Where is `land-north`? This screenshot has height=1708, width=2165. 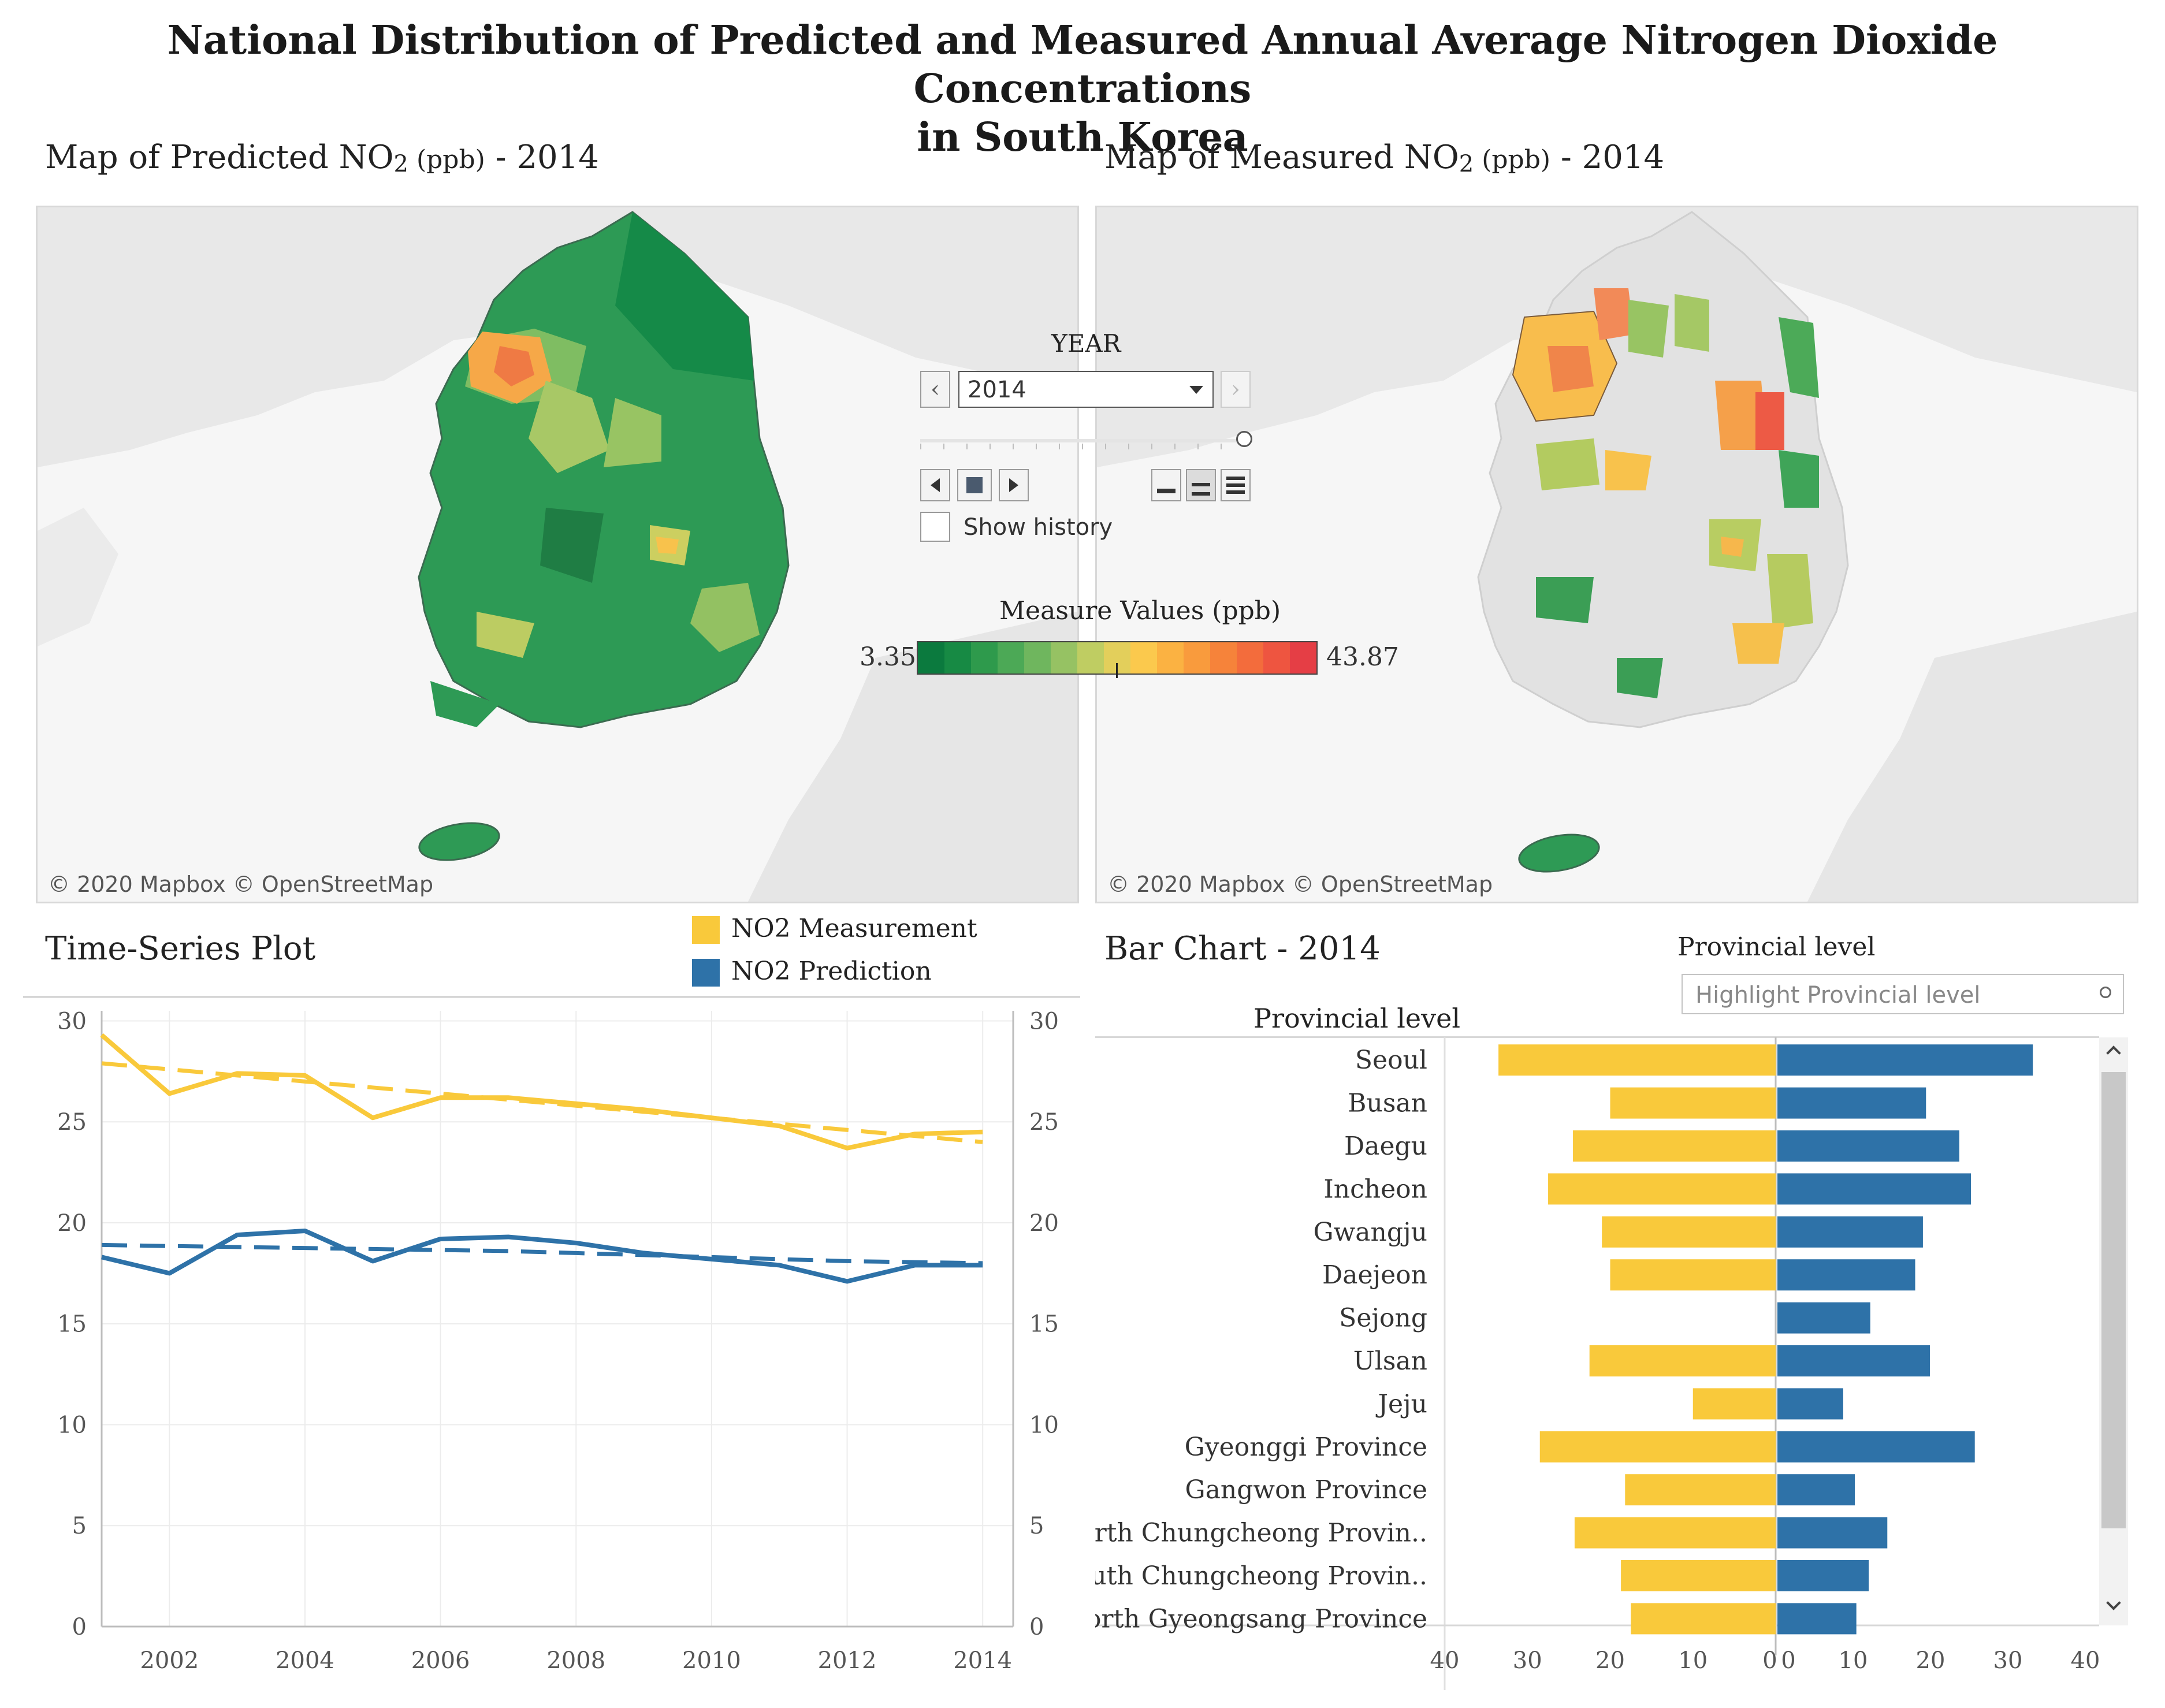
land-north is located at coordinates (1617, 337).